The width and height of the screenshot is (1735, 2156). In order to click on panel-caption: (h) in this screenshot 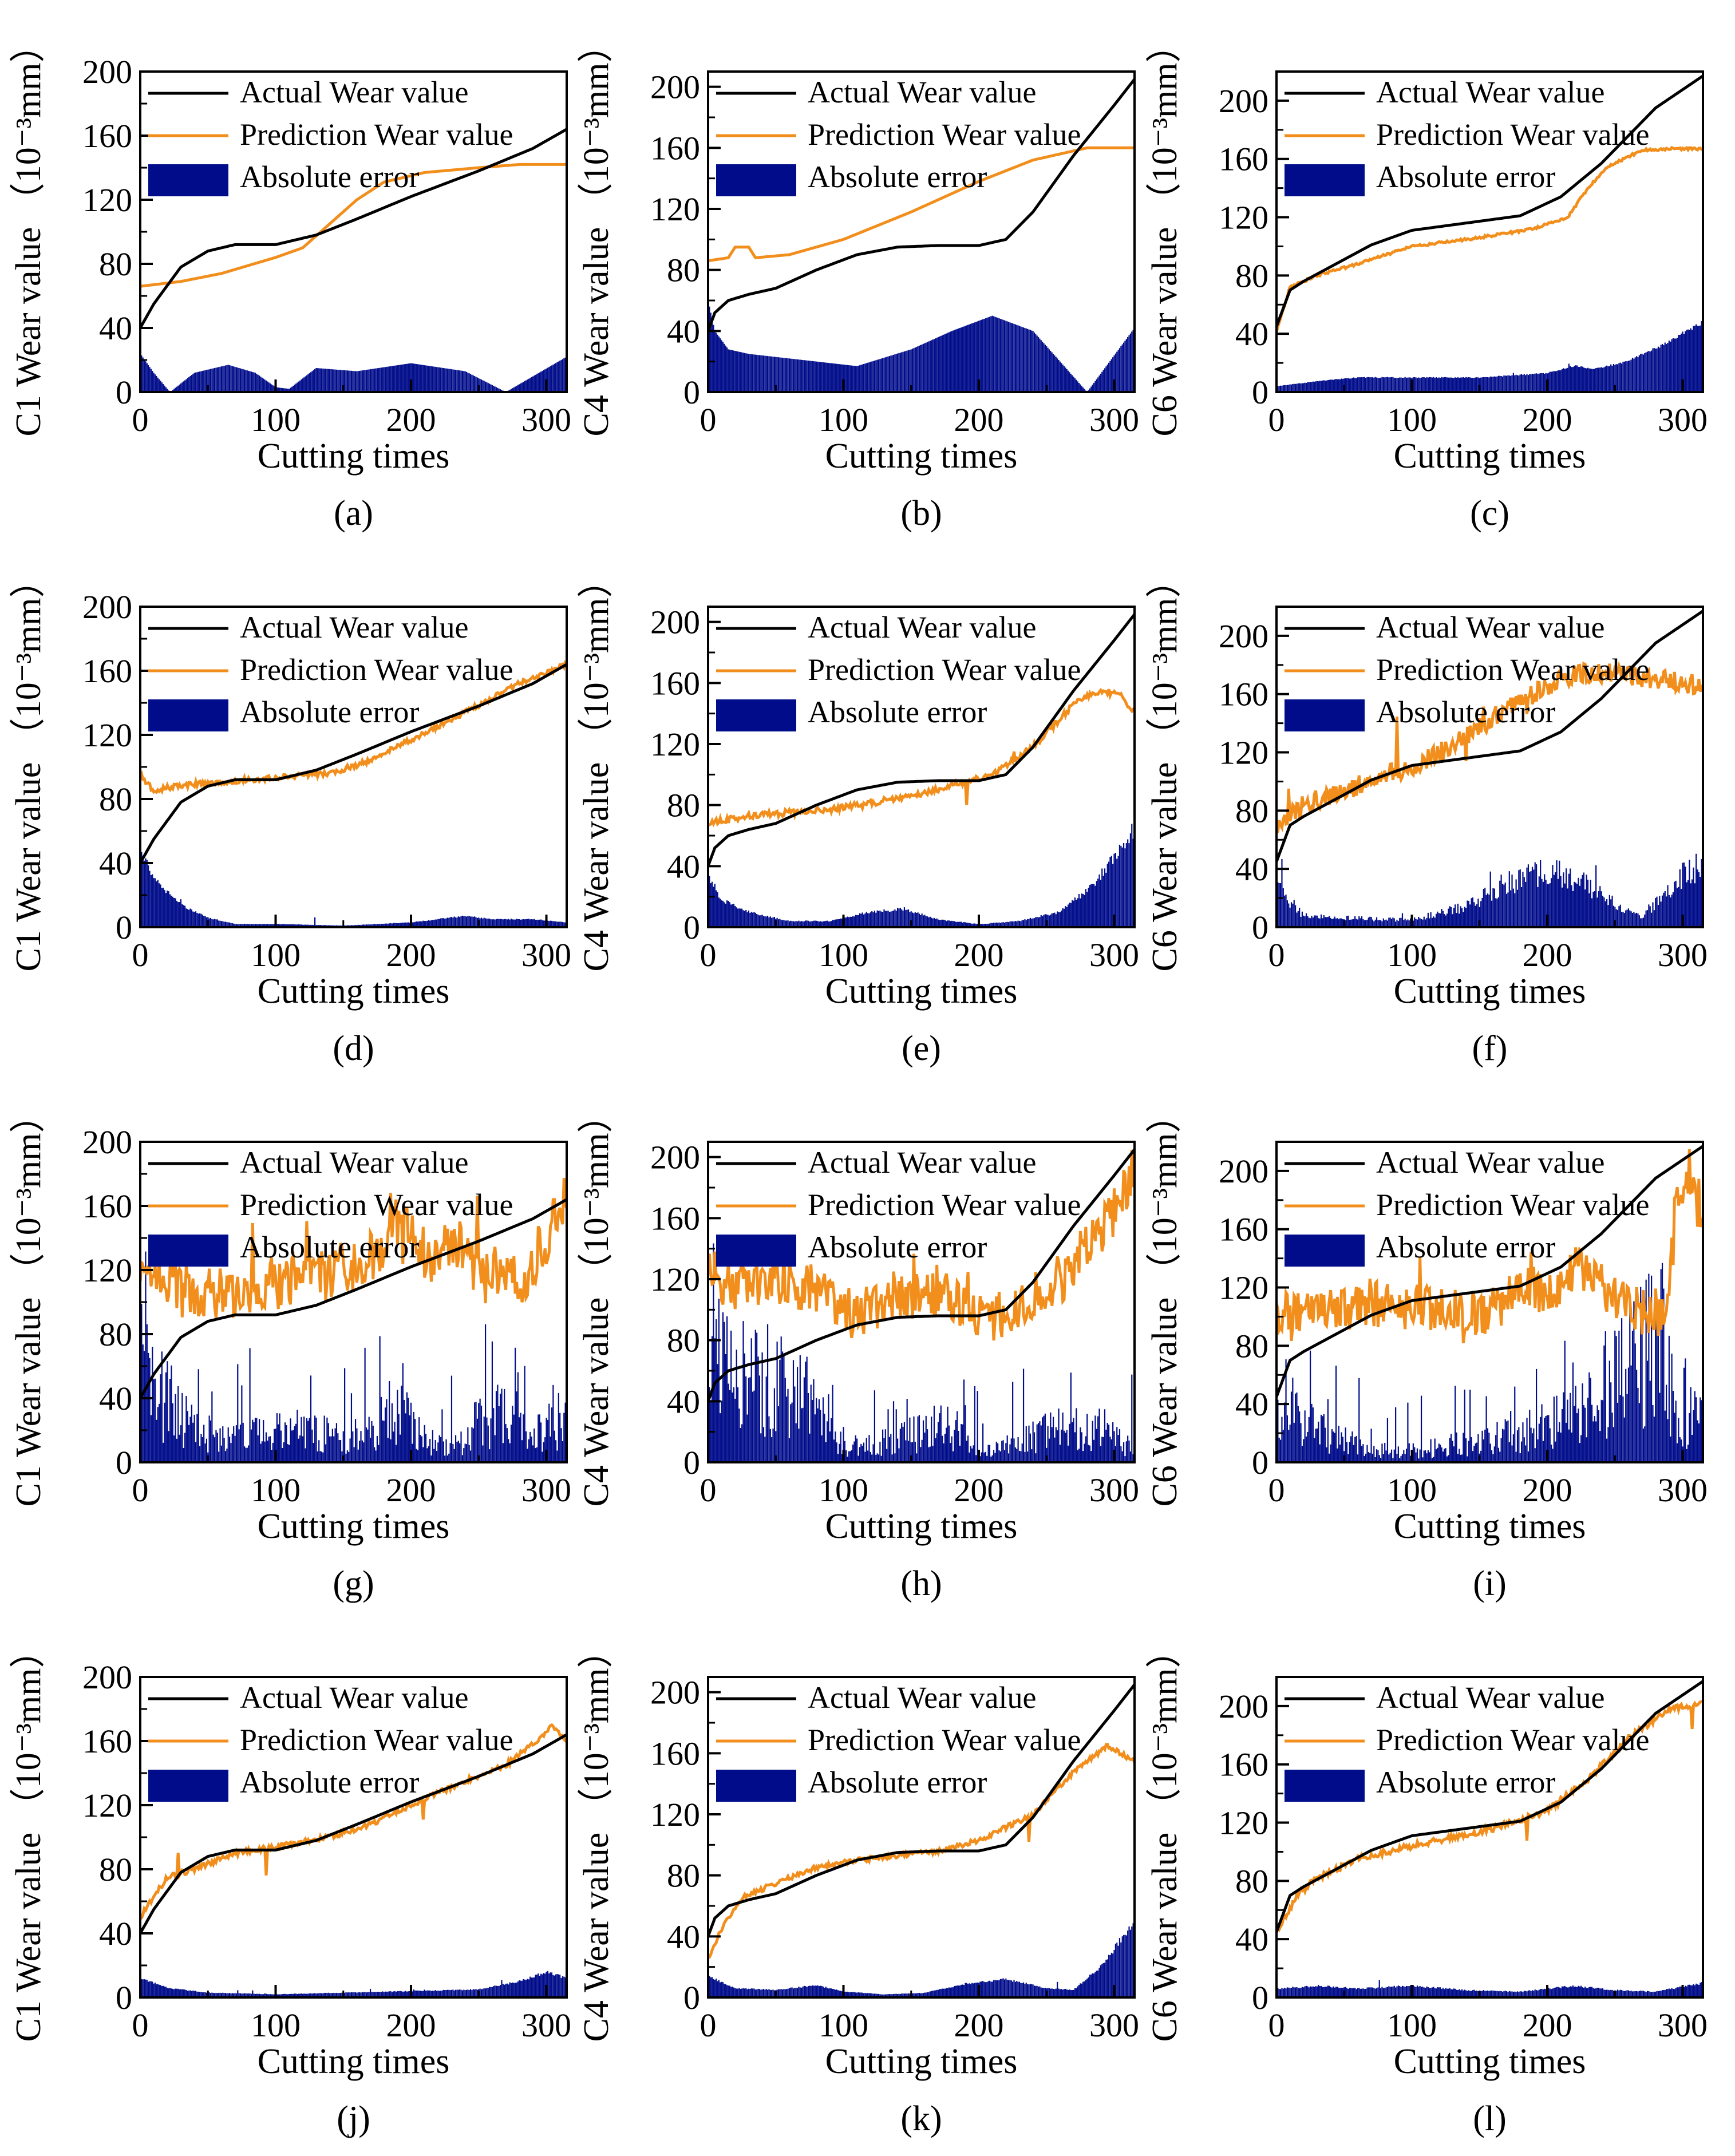, I will do `click(921, 1583)`.